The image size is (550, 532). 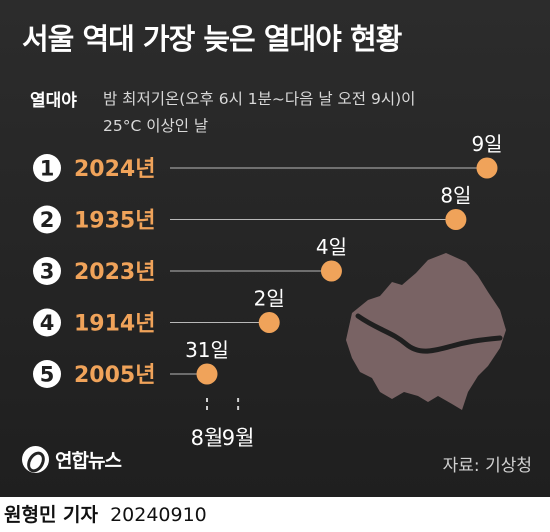 What do you see at coordinates (190, 260) in the screenshot?
I see `data-row: 3 2023년 4일` at bounding box center [190, 260].